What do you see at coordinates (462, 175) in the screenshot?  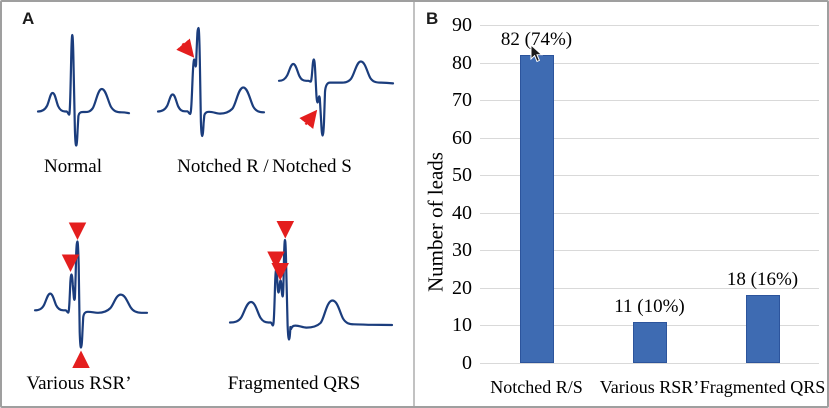 I see `y-tick-label: 50` at bounding box center [462, 175].